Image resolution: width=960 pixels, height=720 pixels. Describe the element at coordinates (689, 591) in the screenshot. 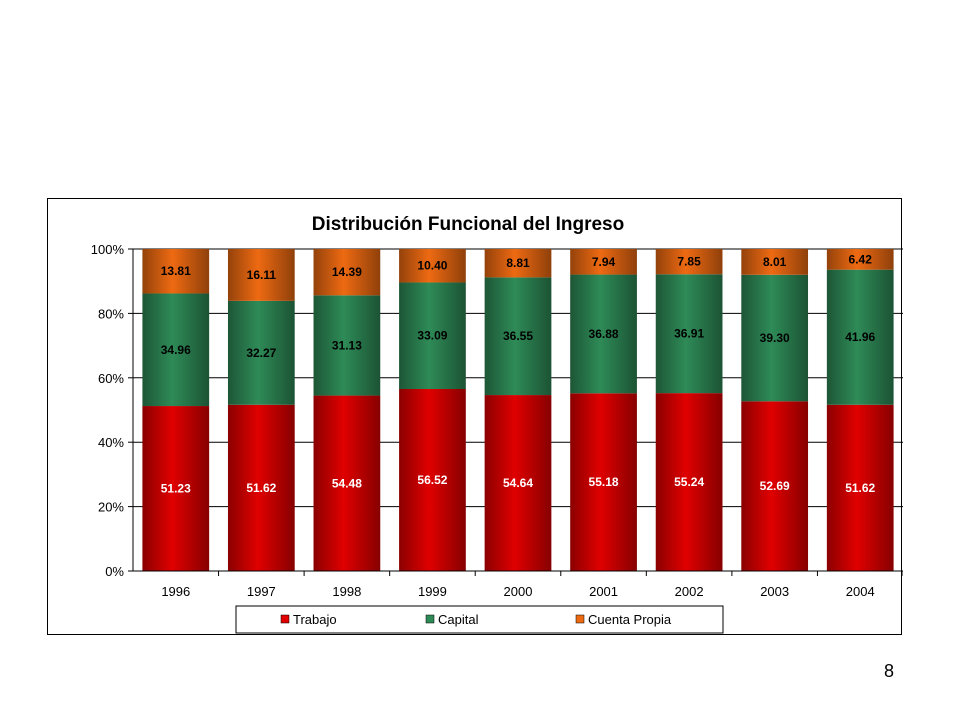

I see `x-tick-label: 2002` at that location.